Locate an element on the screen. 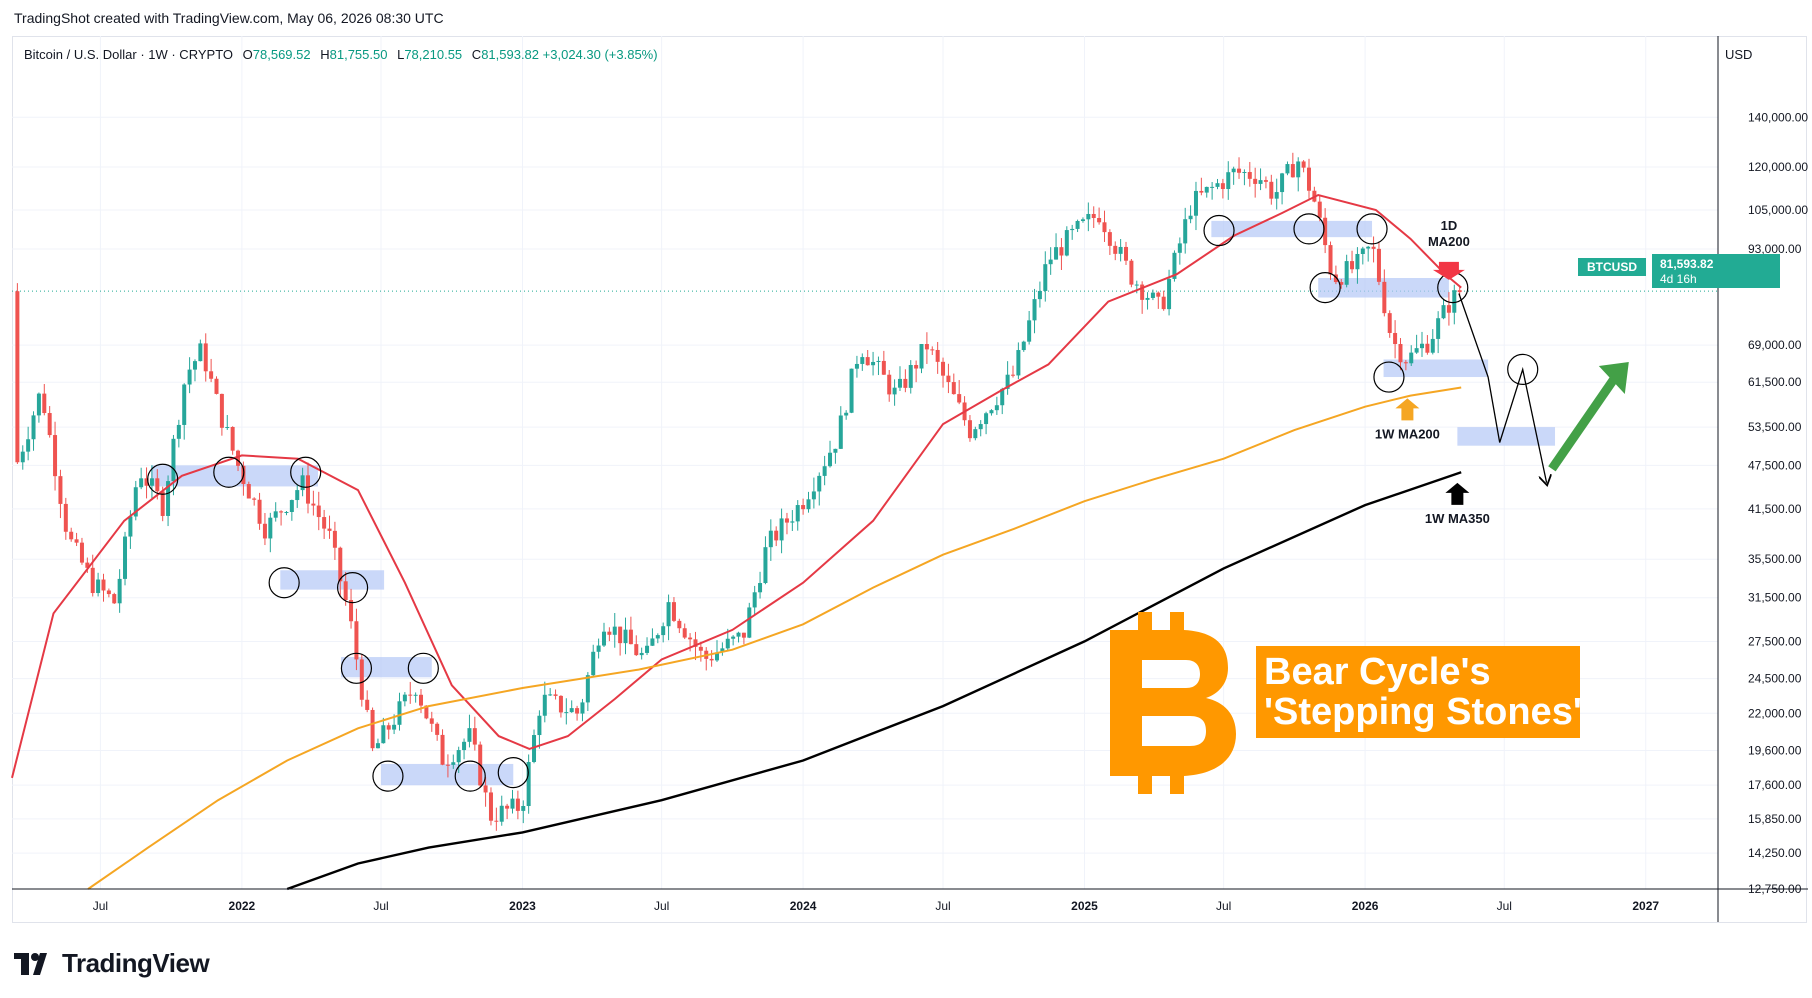 Image resolution: width=1812 pixels, height=998 pixels. x-tick-label: 2024 is located at coordinates (803, 906).